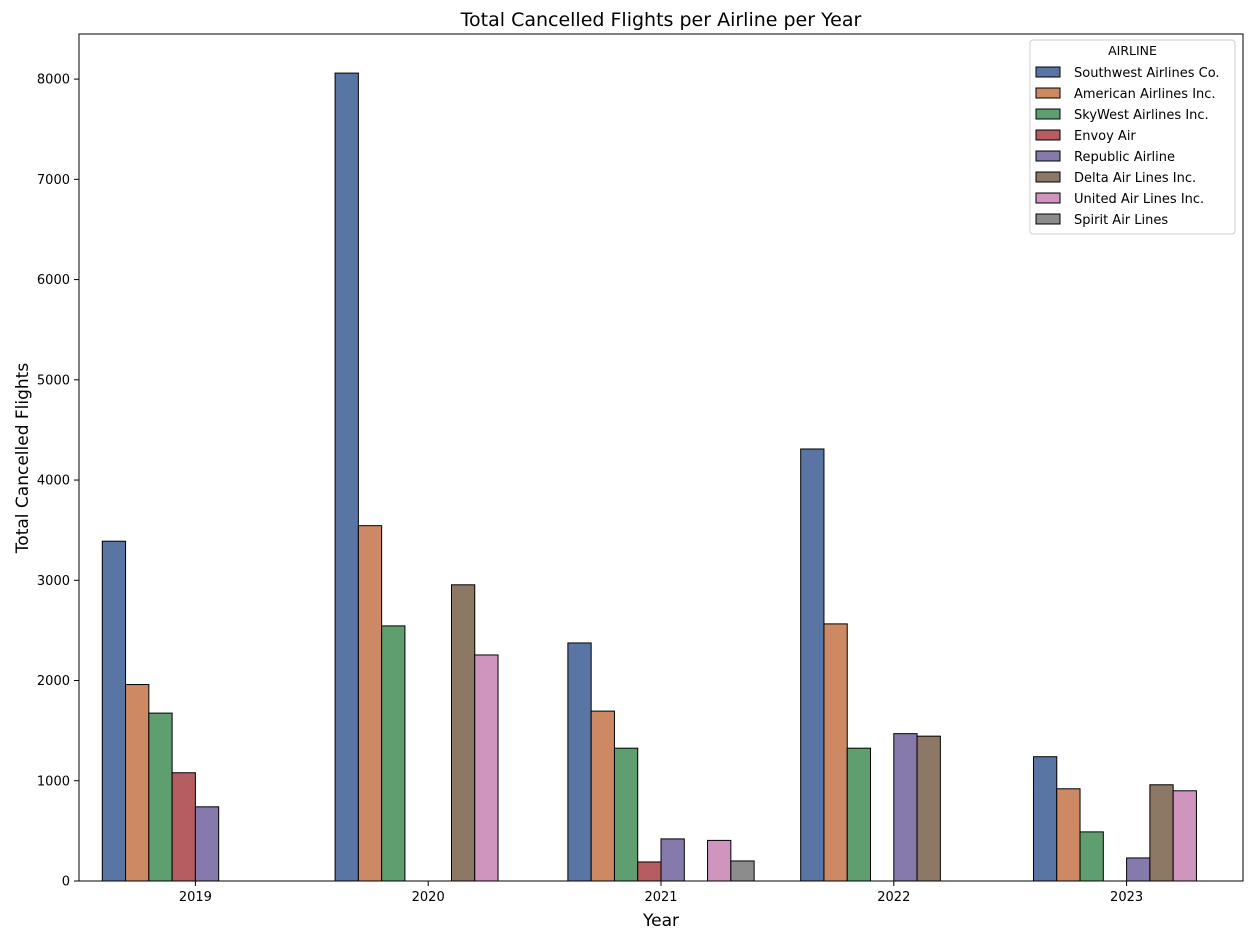 This screenshot has height=939, width=1251. I want to click on bar-republic-airline-2021, so click(672, 860).